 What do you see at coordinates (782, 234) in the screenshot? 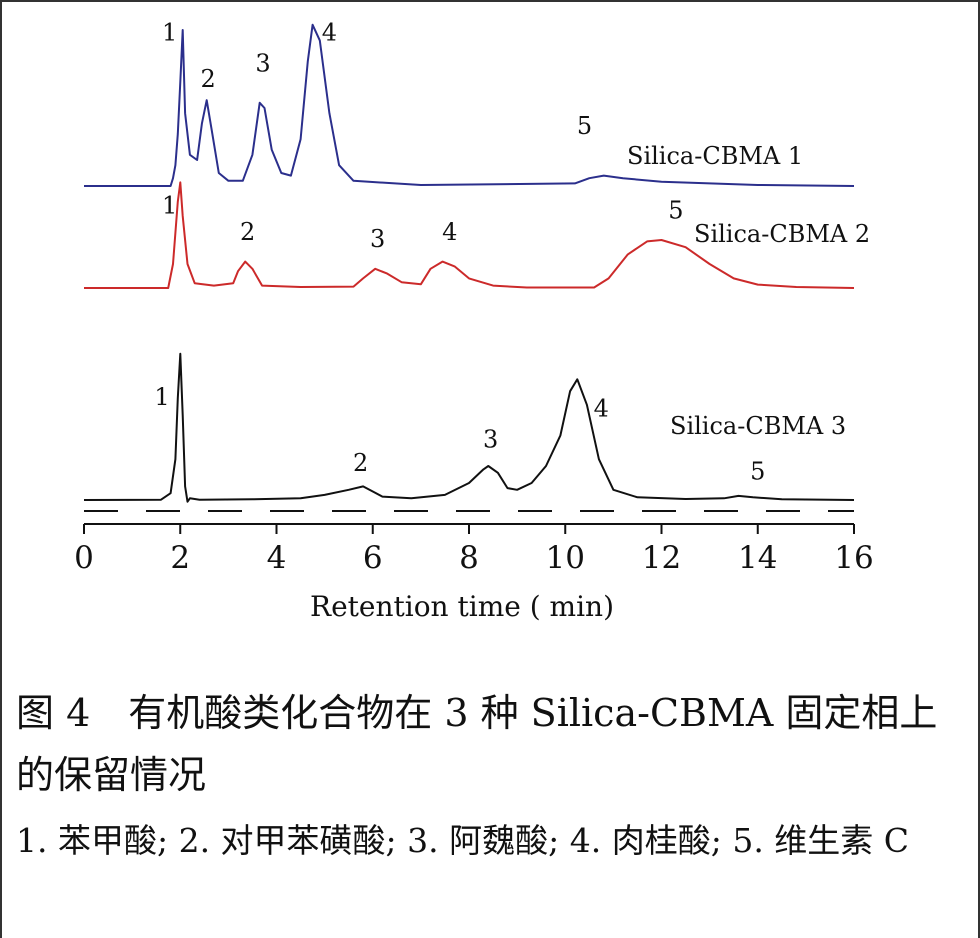
I see `series-label-2: Silica-CBMA 2` at bounding box center [782, 234].